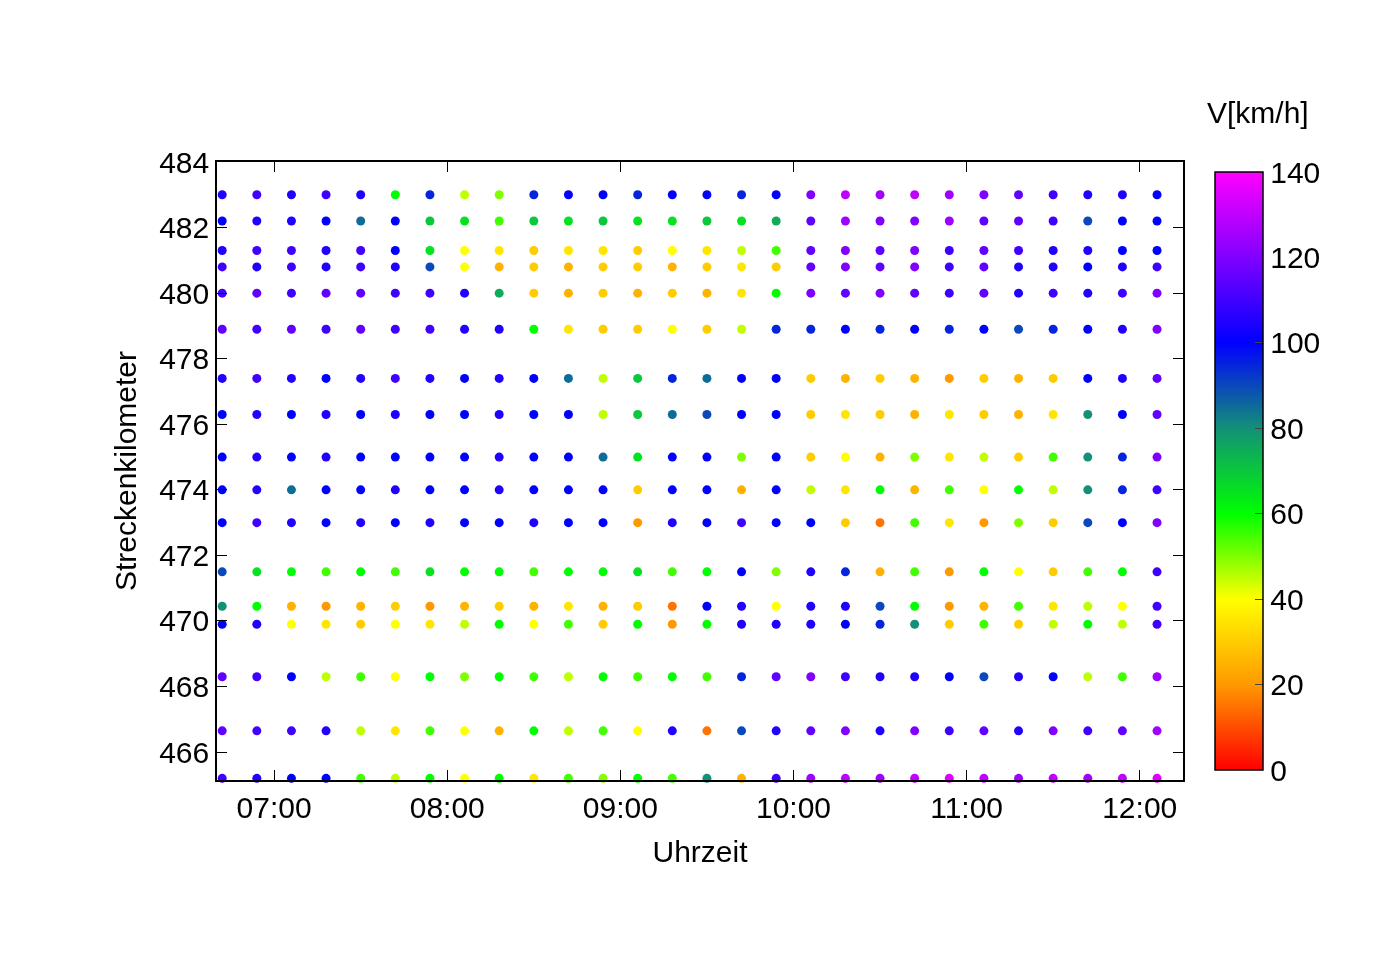 Image resolution: width=1400 pixels, height=980 pixels. I want to click on x-tick-label: 08:00, so click(447, 807).